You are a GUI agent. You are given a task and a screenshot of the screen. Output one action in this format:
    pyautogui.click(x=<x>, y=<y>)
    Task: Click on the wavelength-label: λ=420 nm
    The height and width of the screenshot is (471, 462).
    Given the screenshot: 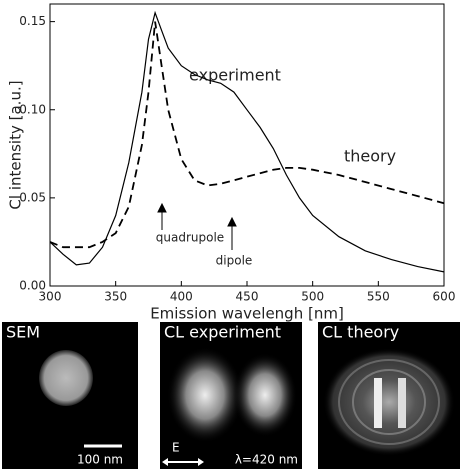 What is the action you would take?
    pyautogui.click(x=266, y=460)
    